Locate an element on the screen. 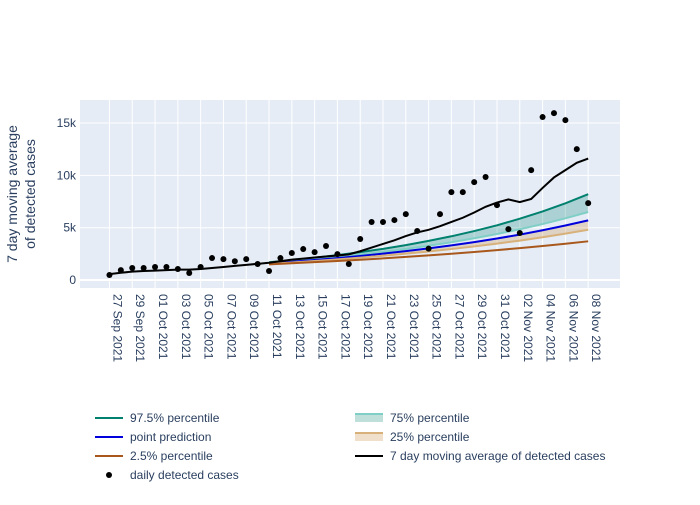 Image resolution: width=700 pixels, height=505 pixels. x-tick-label: 19 Oct 2021 is located at coordinates (368, 327).